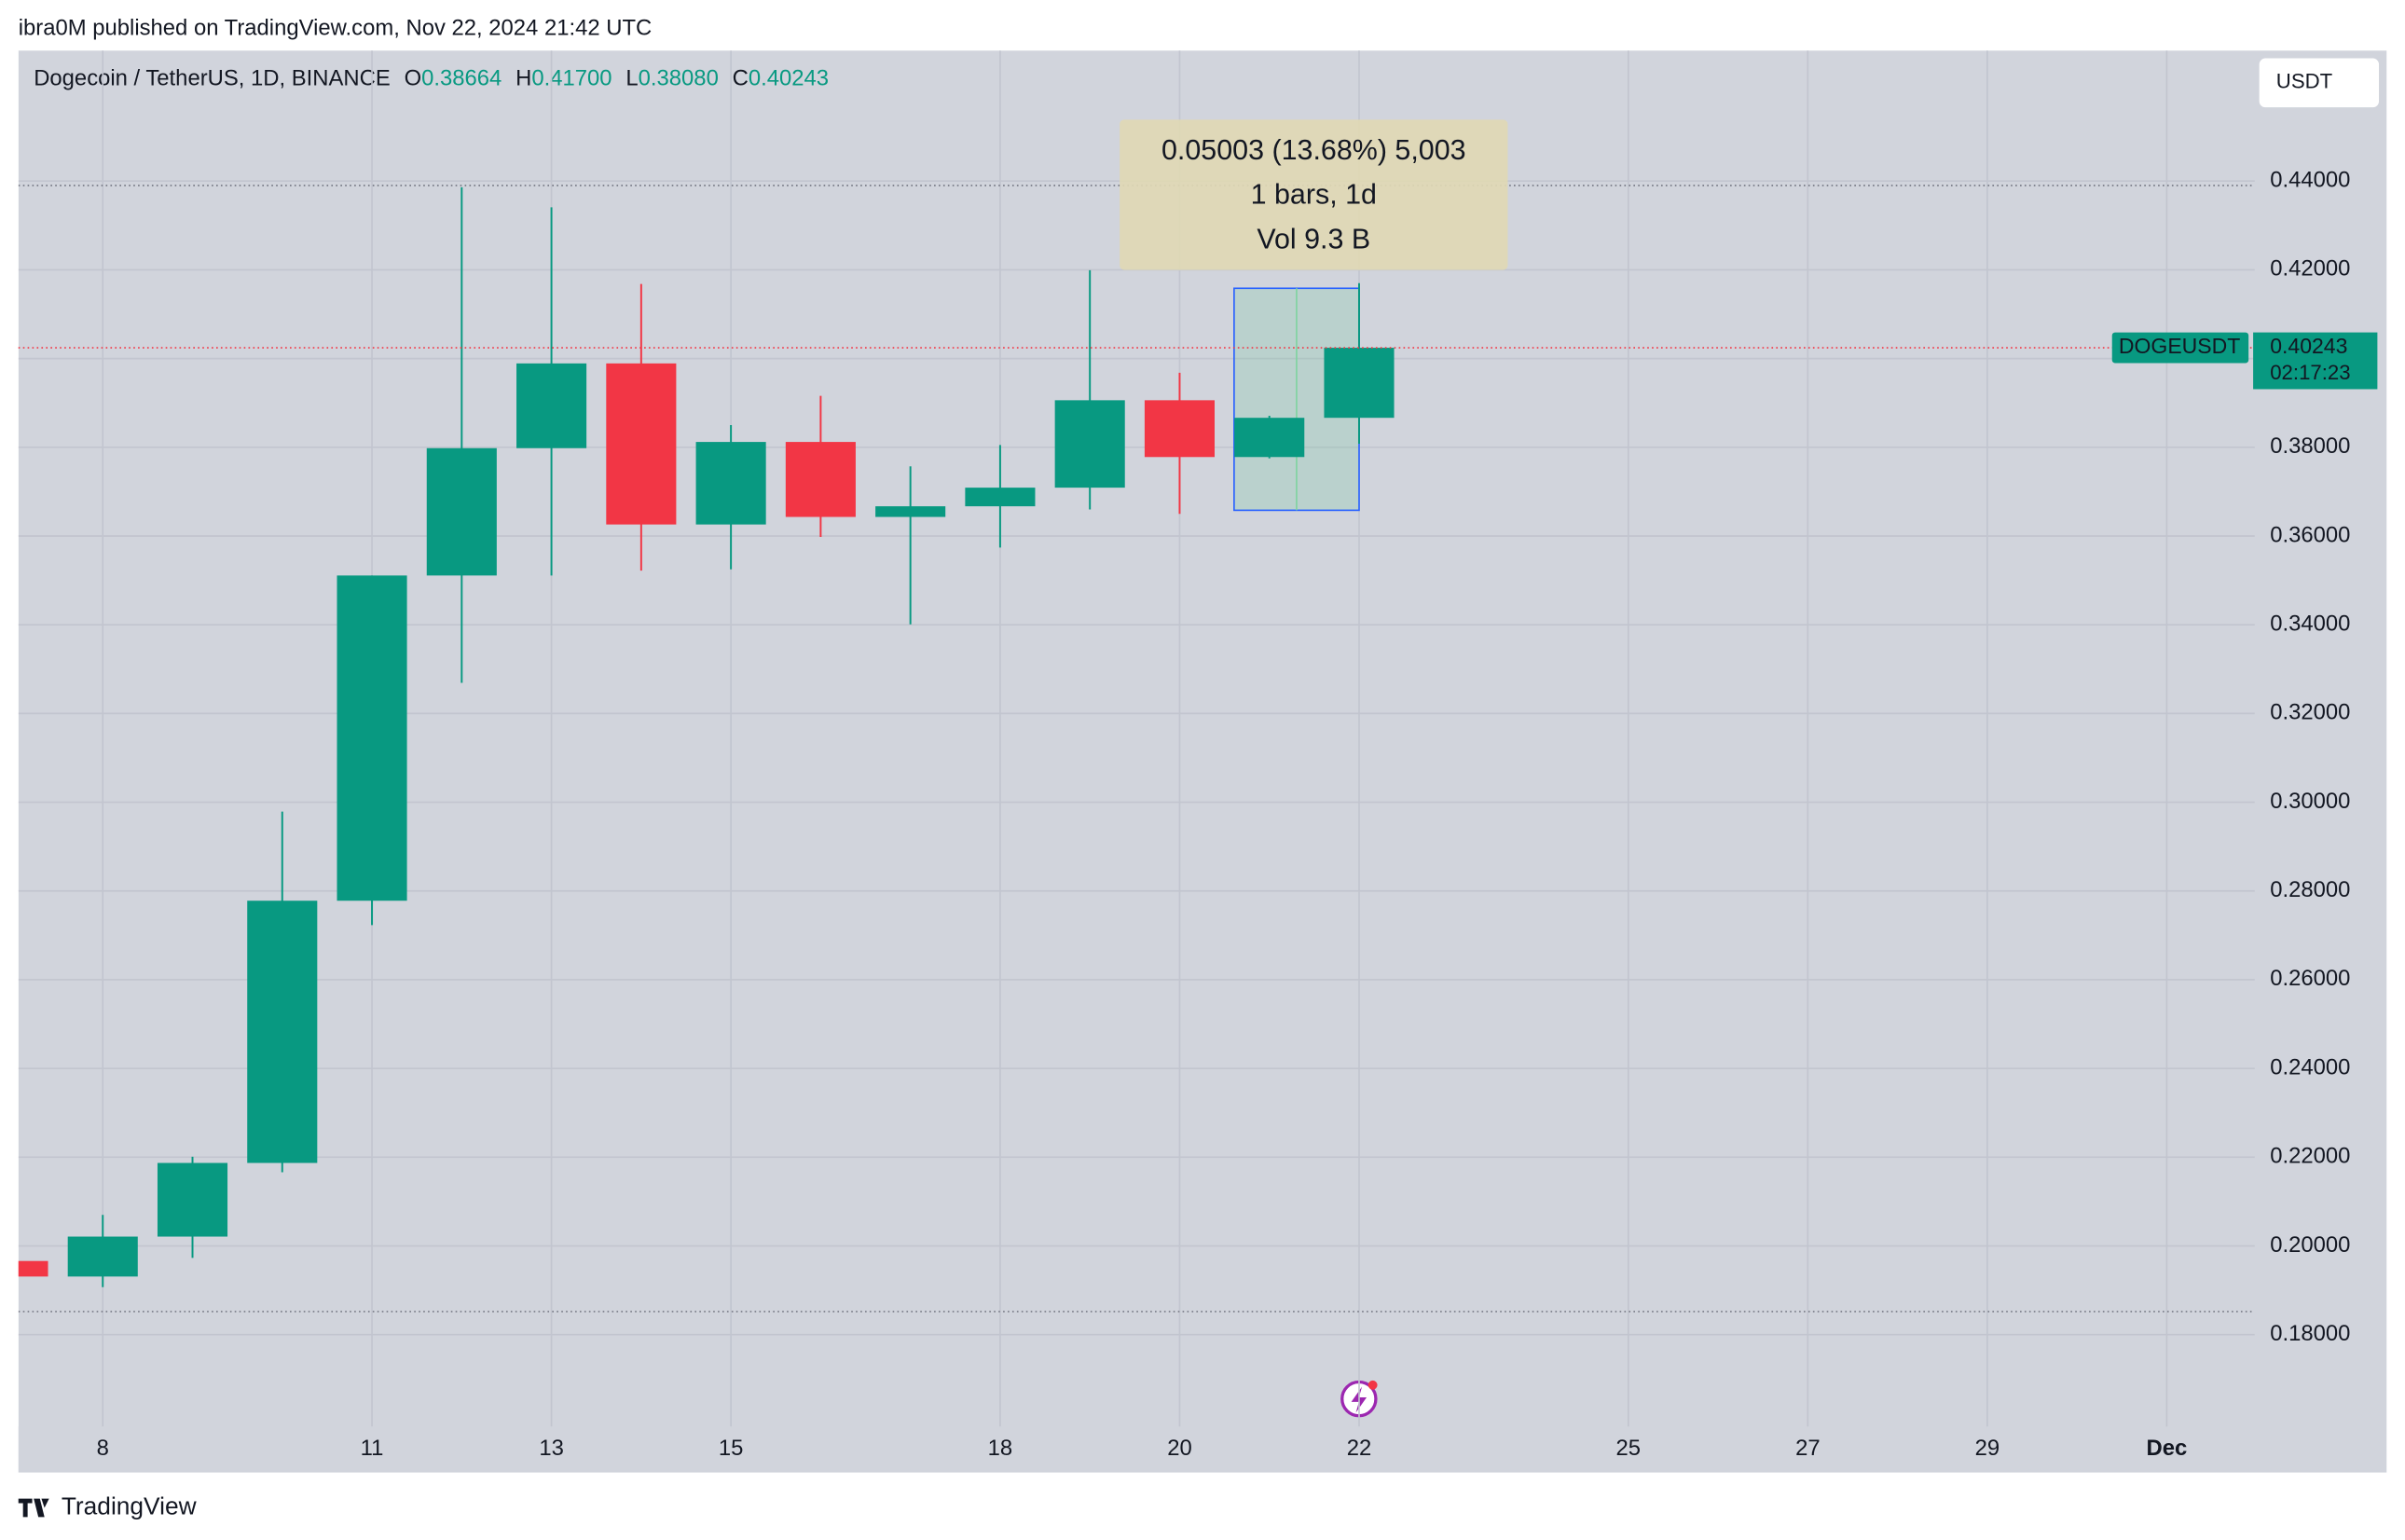 The width and height of the screenshot is (2405, 1540). I want to click on x-tick-label: 22, so click(1359, 1448).